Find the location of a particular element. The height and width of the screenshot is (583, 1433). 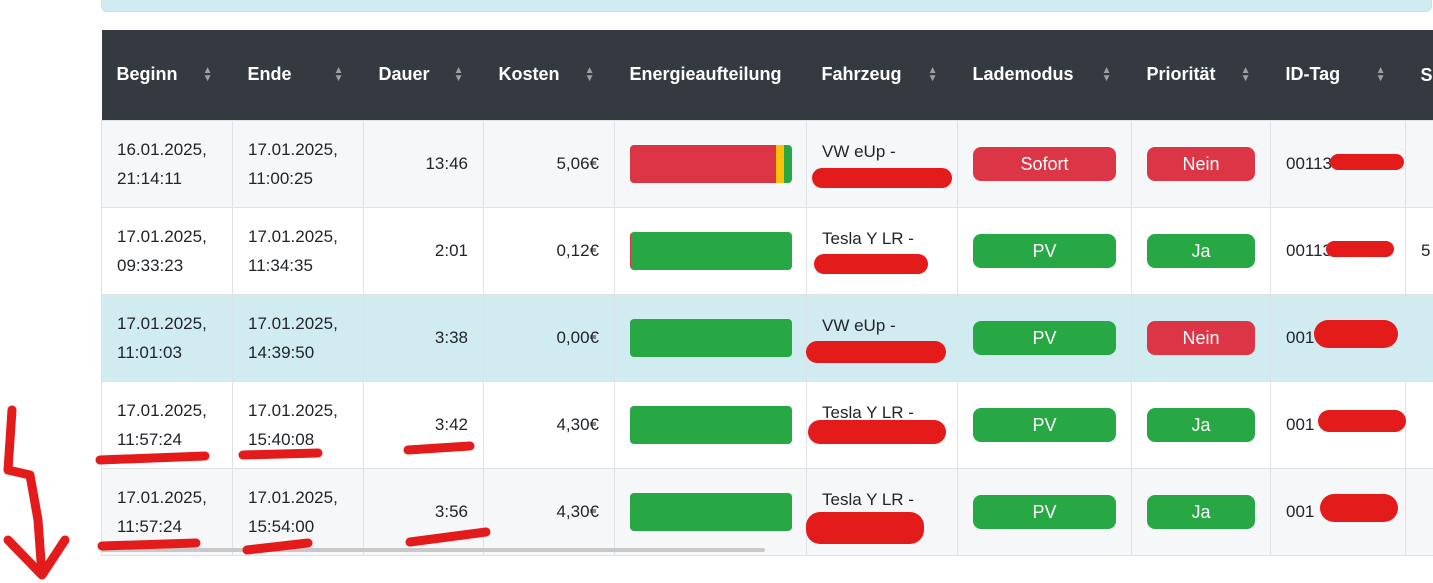

column-header-priorit-t: Priorität ▲ ▼ is located at coordinates (1201, 75).